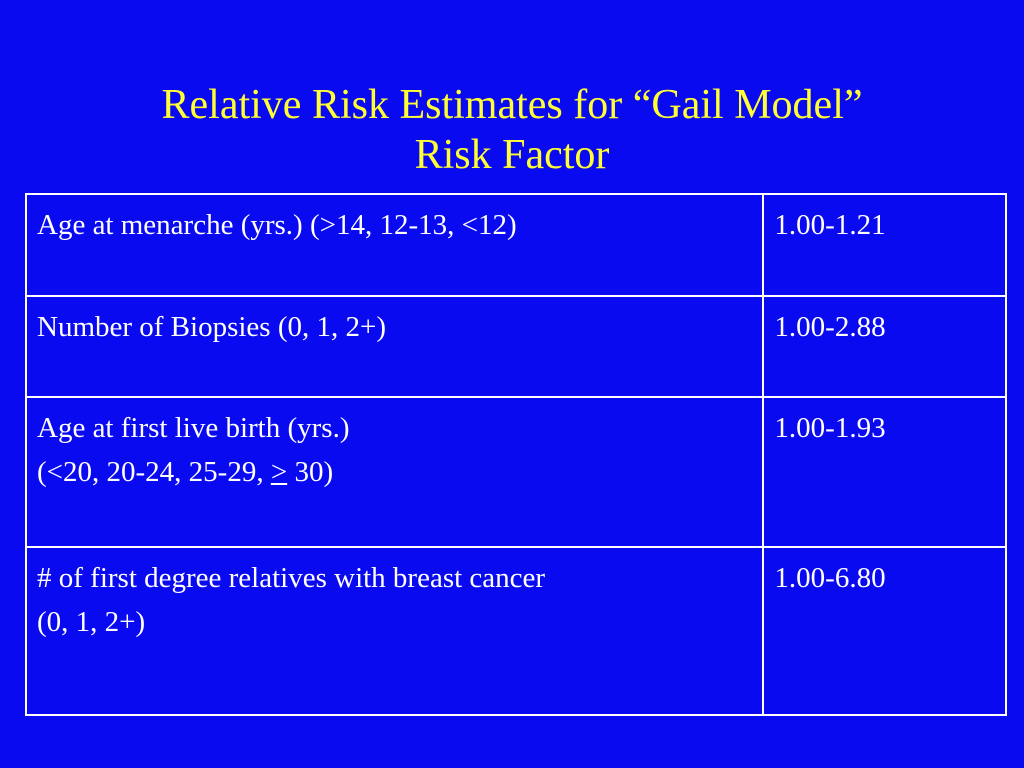  I want to click on risk-factor-cell: Age at menarche (yrs.) (>14, 12-13, <12), so click(394, 245).